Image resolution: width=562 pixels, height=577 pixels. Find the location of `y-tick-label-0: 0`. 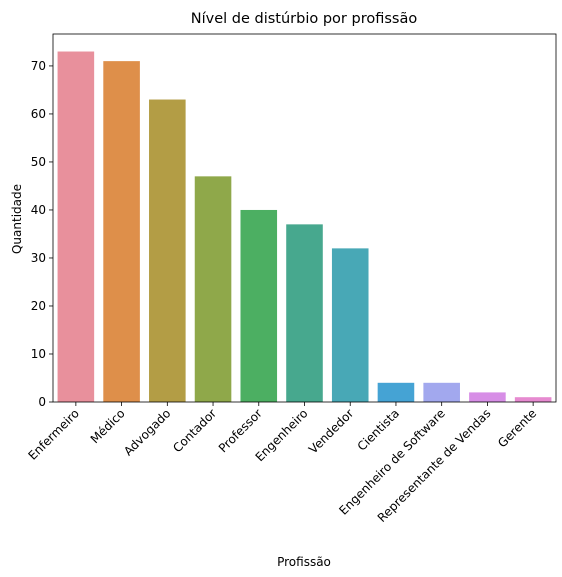

y-tick-label-0: 0 is located at coordinates (42, 402).